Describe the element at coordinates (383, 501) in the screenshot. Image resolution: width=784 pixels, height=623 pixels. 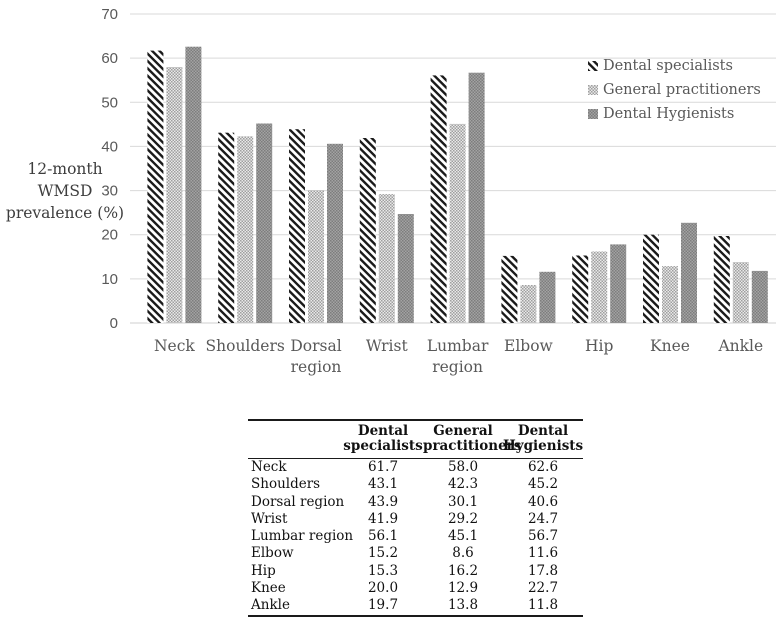
I see `cell-value: 43.9` at that location.